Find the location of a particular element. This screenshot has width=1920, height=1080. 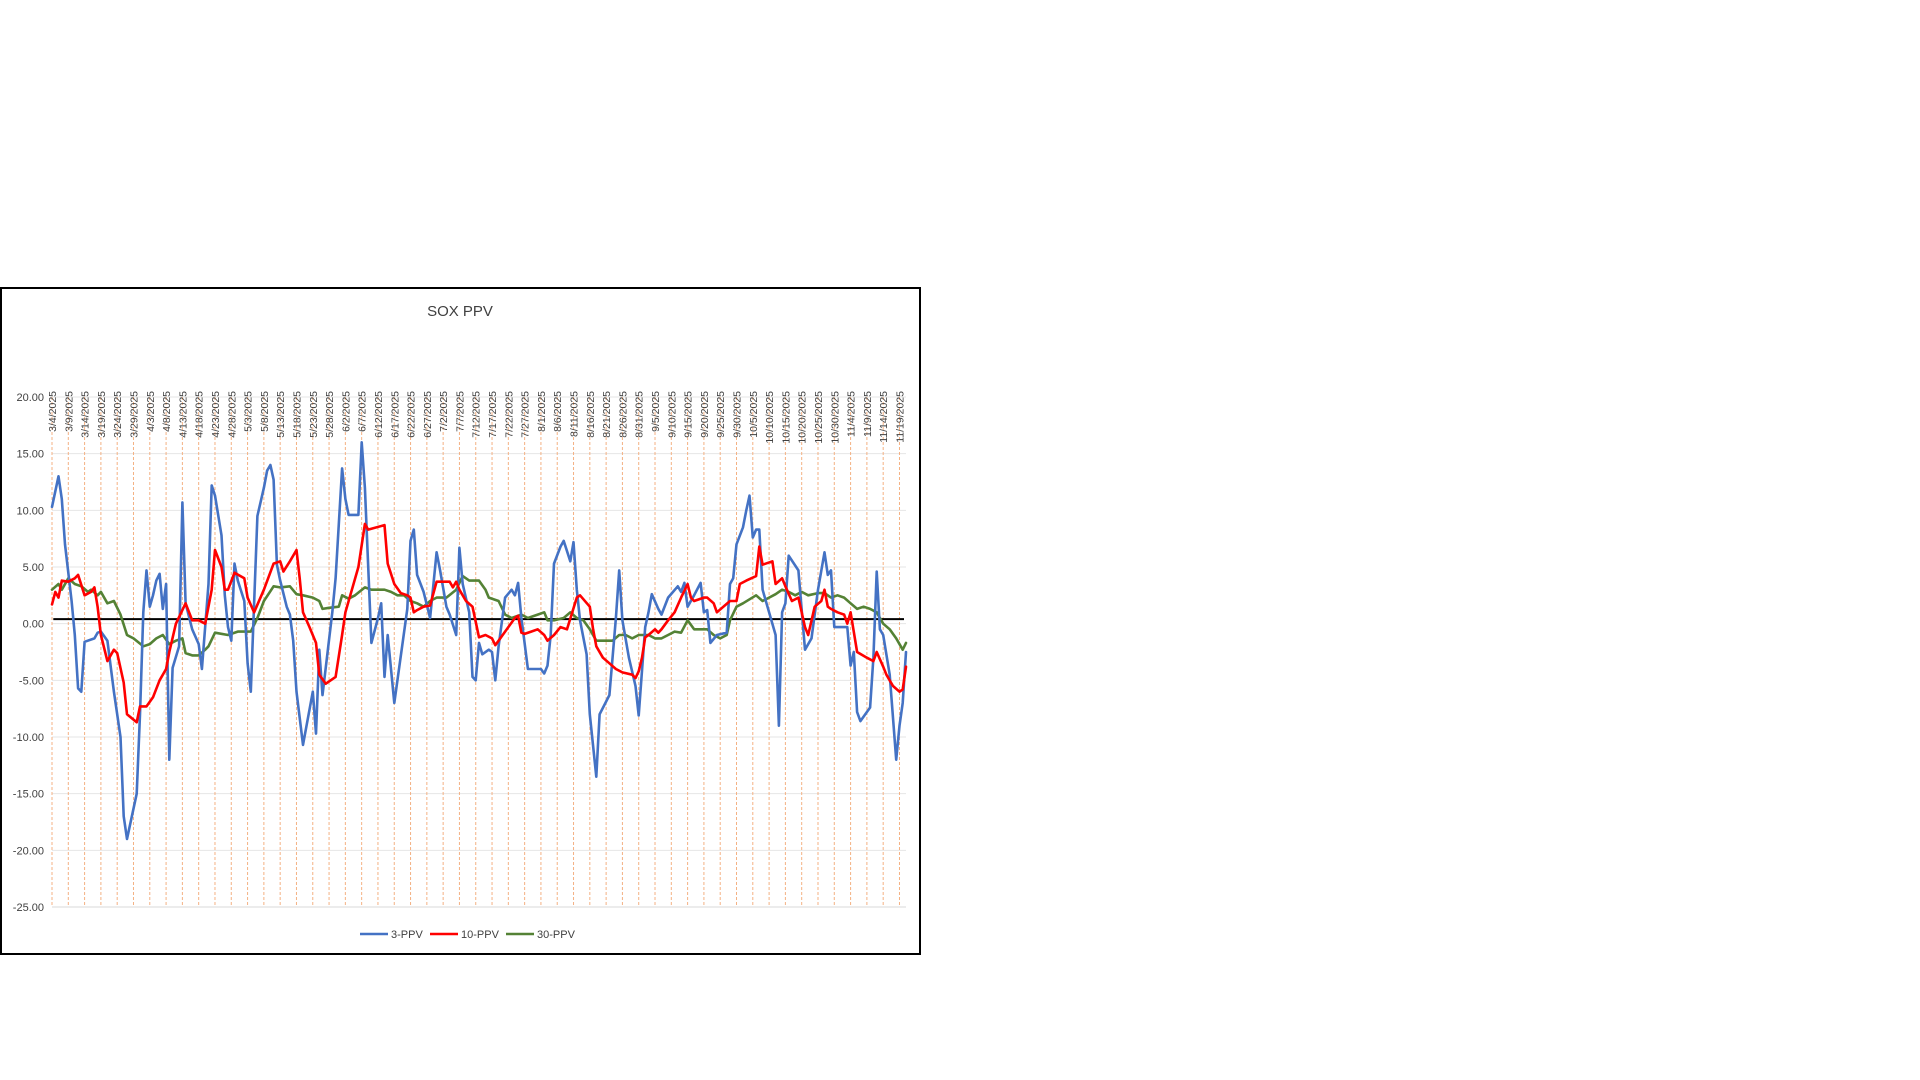

x-tick-label: 6/27/2025 is located at coordinates (428, 414).